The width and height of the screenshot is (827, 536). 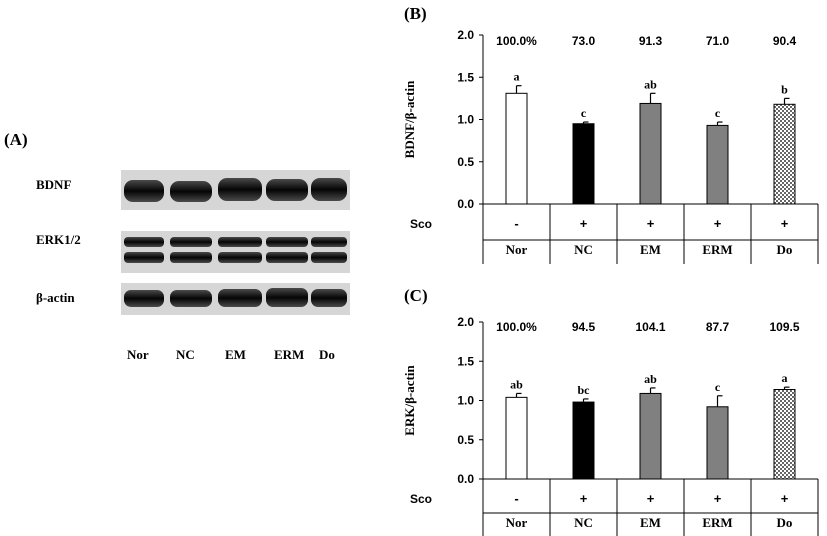 What do you see at coordinates (584, 327) in the screenshot?
I see `percent-label: 94.5` at bounding box center [584, 327].